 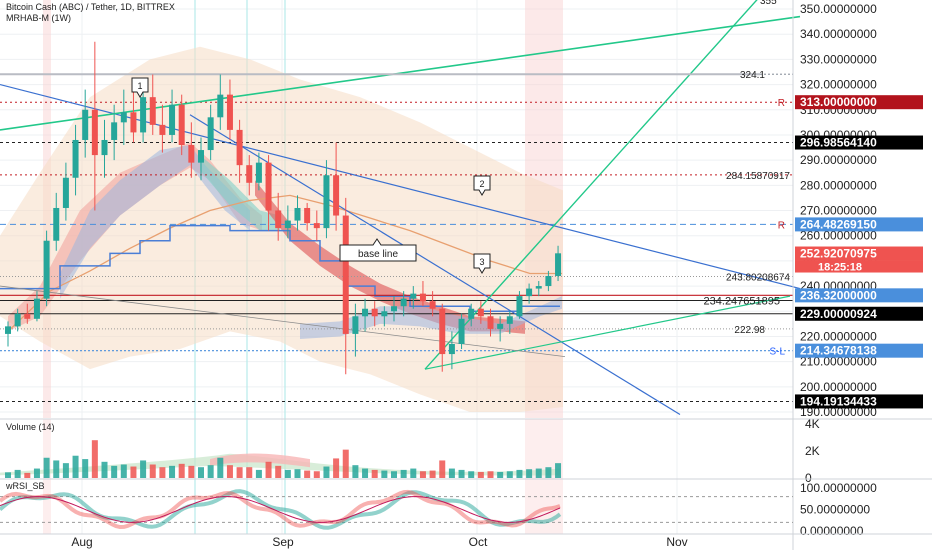 What do you see at coordinates (838, 236) in the screenshot?
I see `price-tick: 260.00000000` at bounding box center [838, 236].